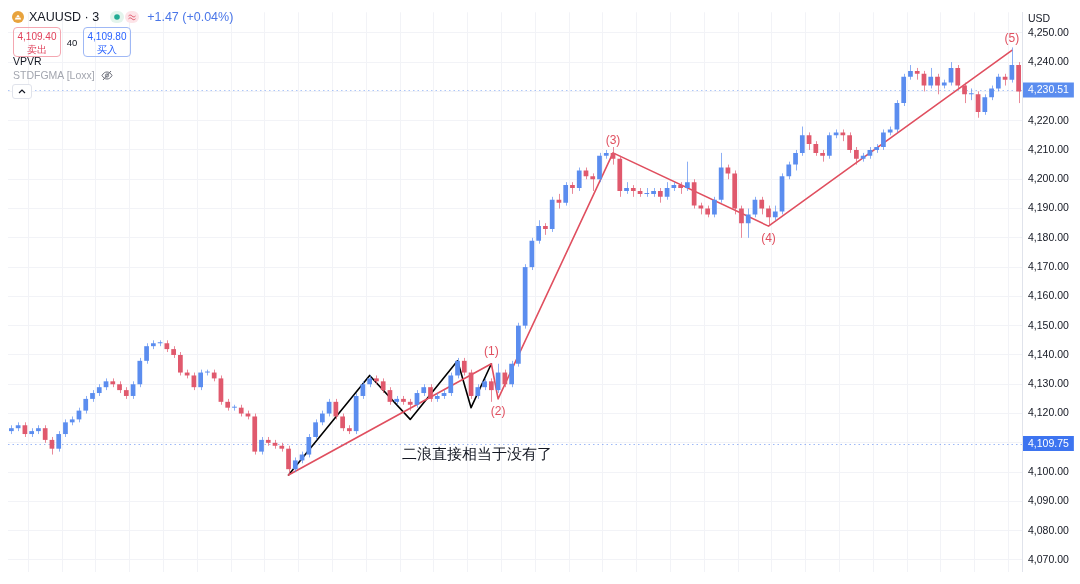 Image resolution: width=1080 pixels, height=584 pixels. Describe the element at coordinates (1049, 442) in the screenshot. I see `ref-line-label: 4,109.75` at that location.